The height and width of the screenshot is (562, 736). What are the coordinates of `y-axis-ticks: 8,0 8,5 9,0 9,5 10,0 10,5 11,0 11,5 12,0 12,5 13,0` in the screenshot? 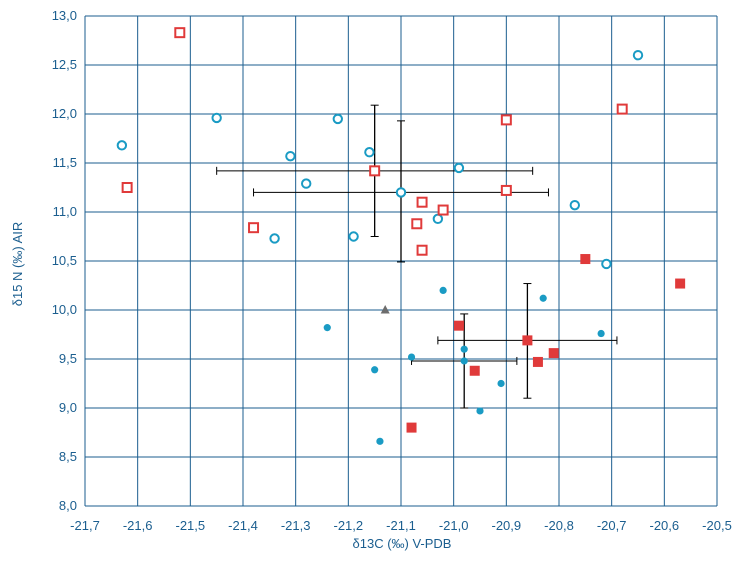 It's located at (64, 260).